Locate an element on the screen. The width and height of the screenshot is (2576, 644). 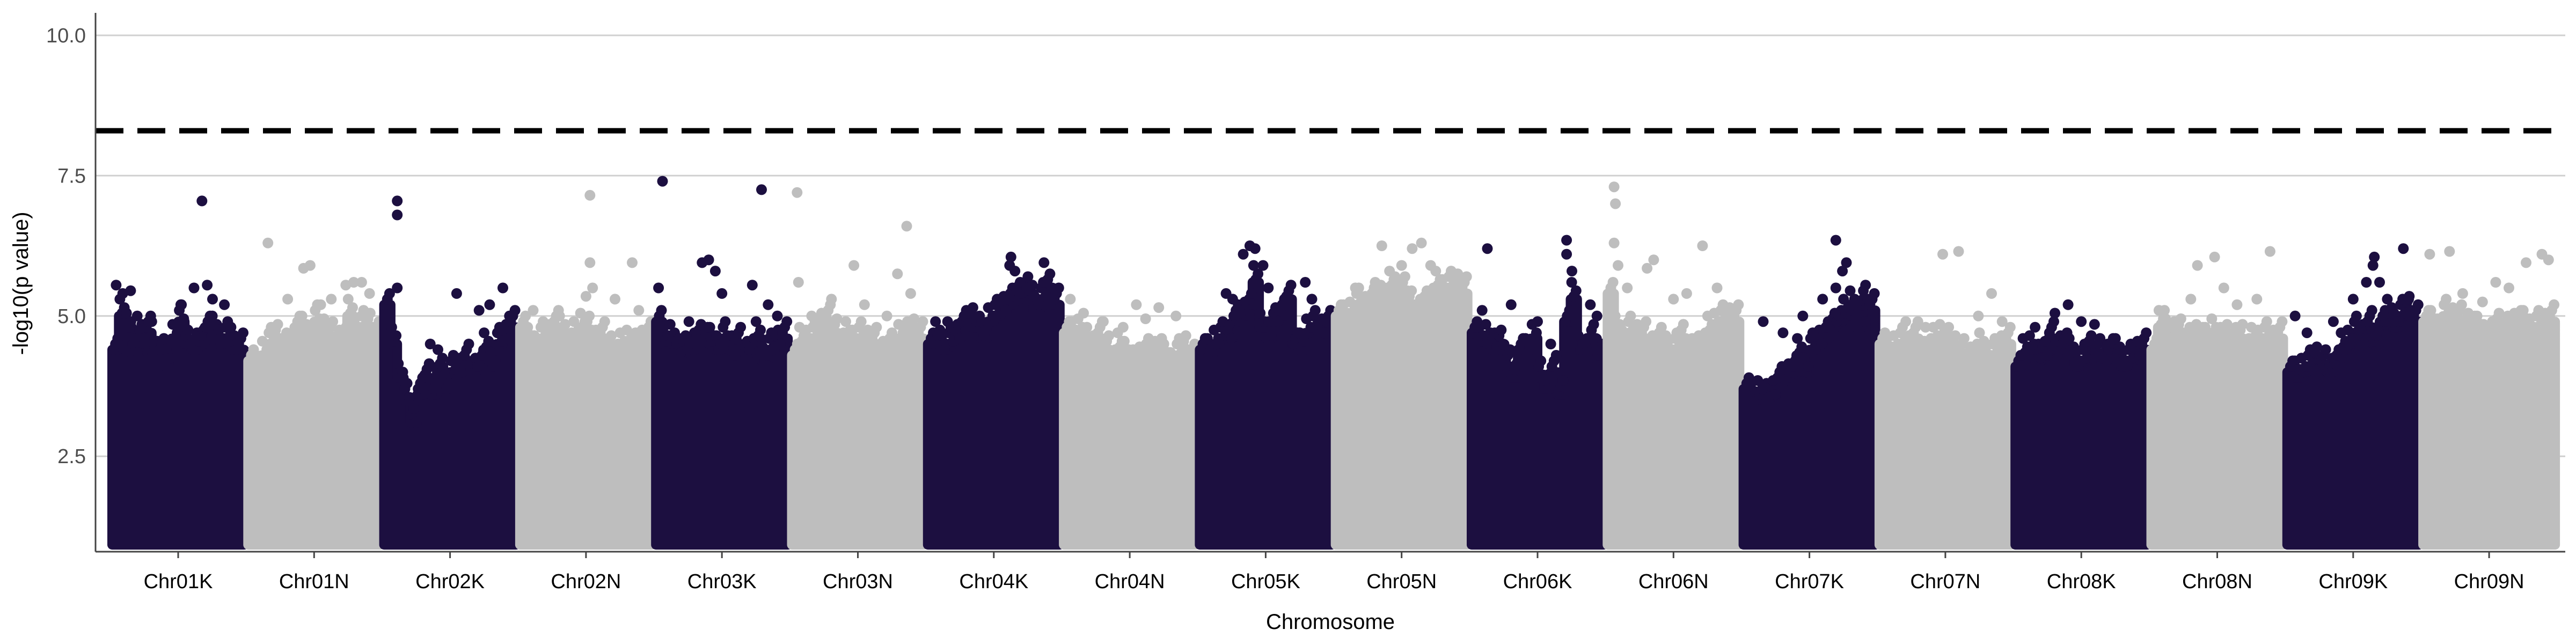
chromosome-series-chr01k is located at coordinates (178, 372).